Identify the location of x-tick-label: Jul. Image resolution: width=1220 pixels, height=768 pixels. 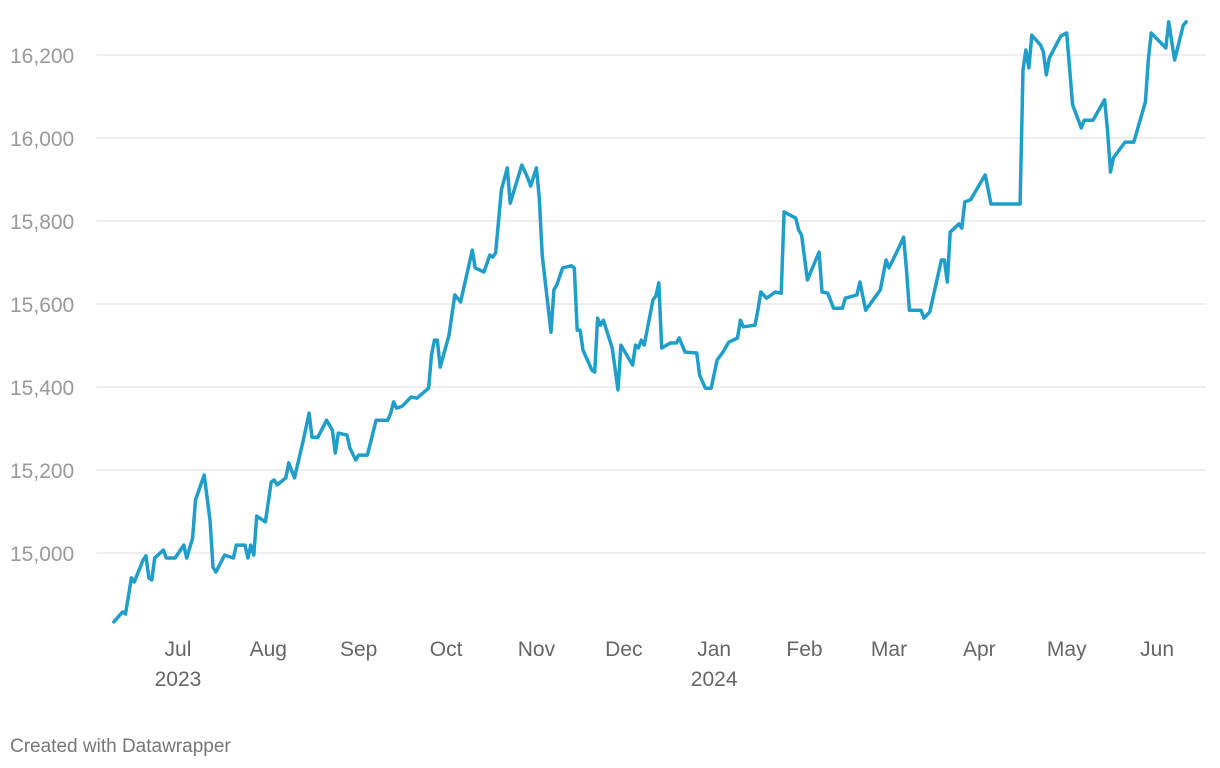
(178, 649).